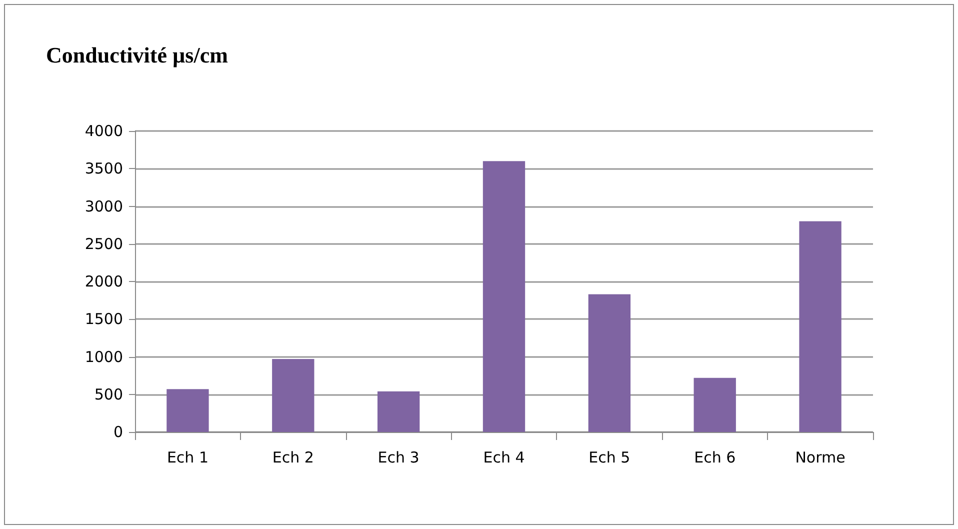  What do you see at coordinates (103, 357) in the screenshot?
I see `y-tick-label: 1000` at bounding box center [103, 357].